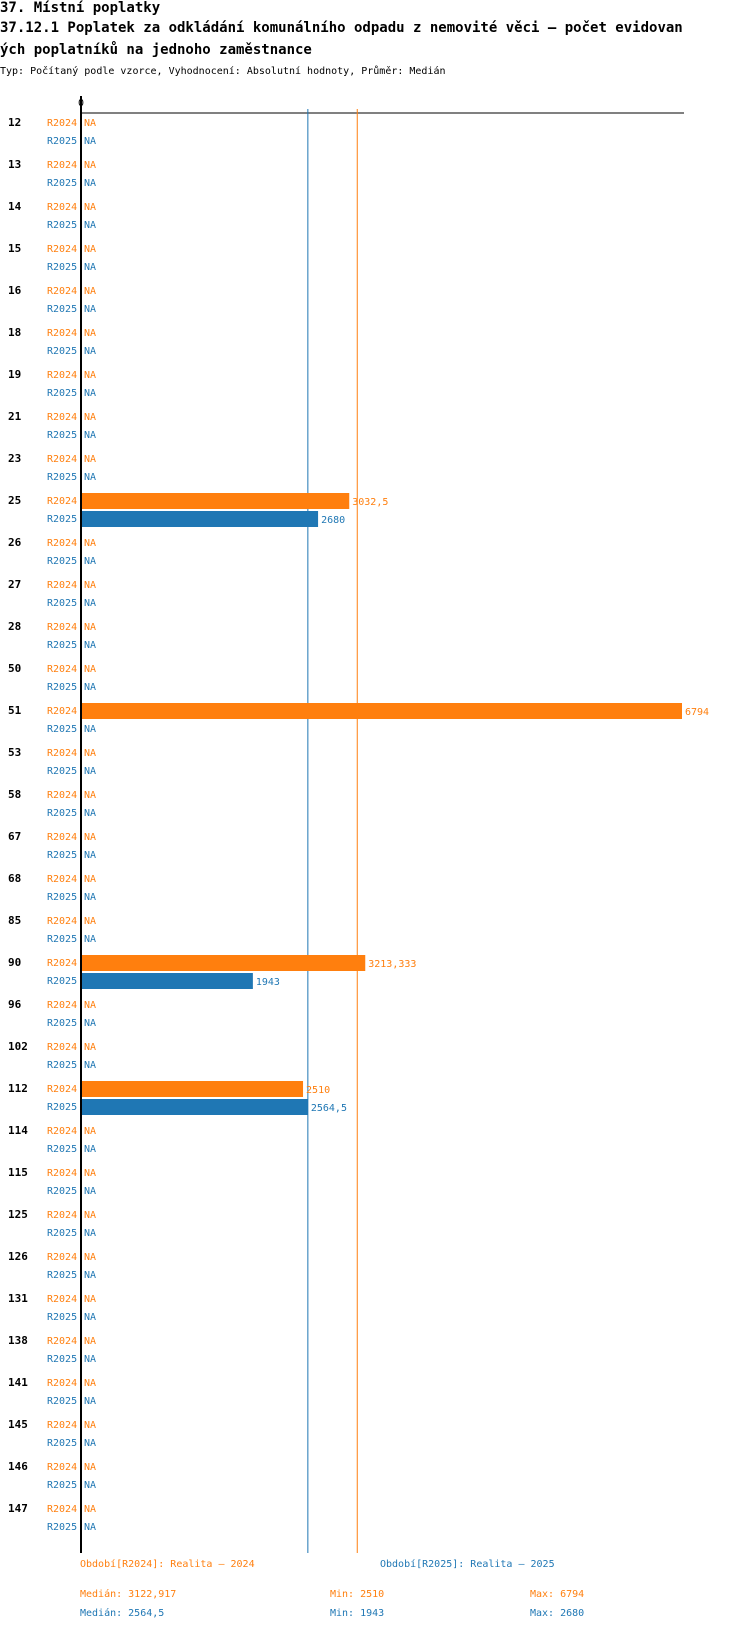 The width and height of the screenshot is (750, 1632). Describe the element at coordinates (18, 1508) in the screenshot. I see `category-label: 147` at that location.